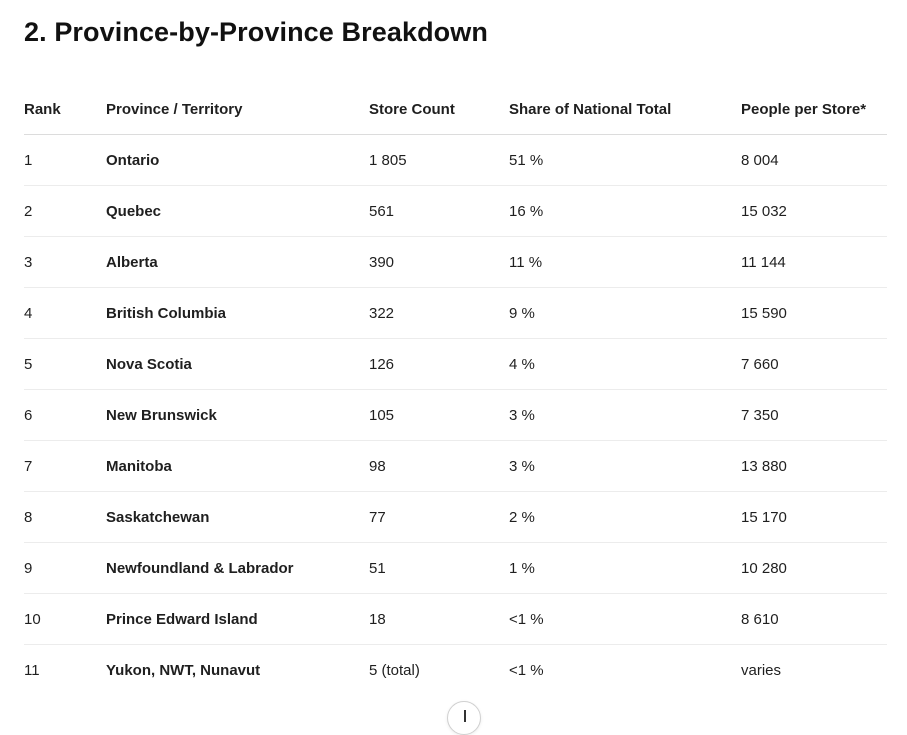 This screenshot has width=907, height=735. I want to click on table-row: 5 Nova Scotia 126 4 % 7 660, so click(455, 364).